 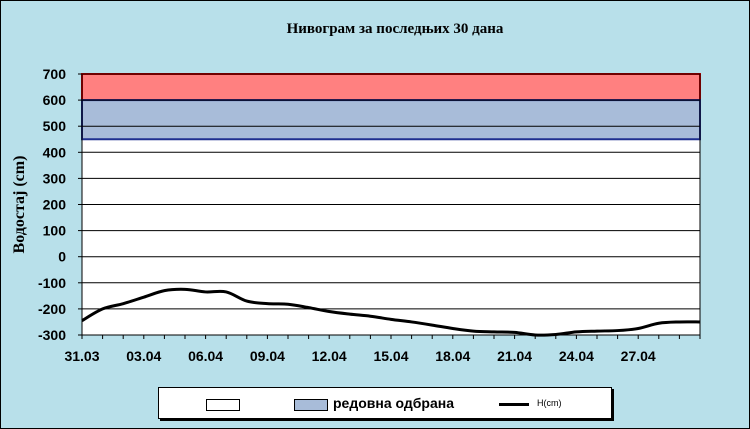 I want to click on legend: редовна одбрана H(cm), so click(x=385, y=403).